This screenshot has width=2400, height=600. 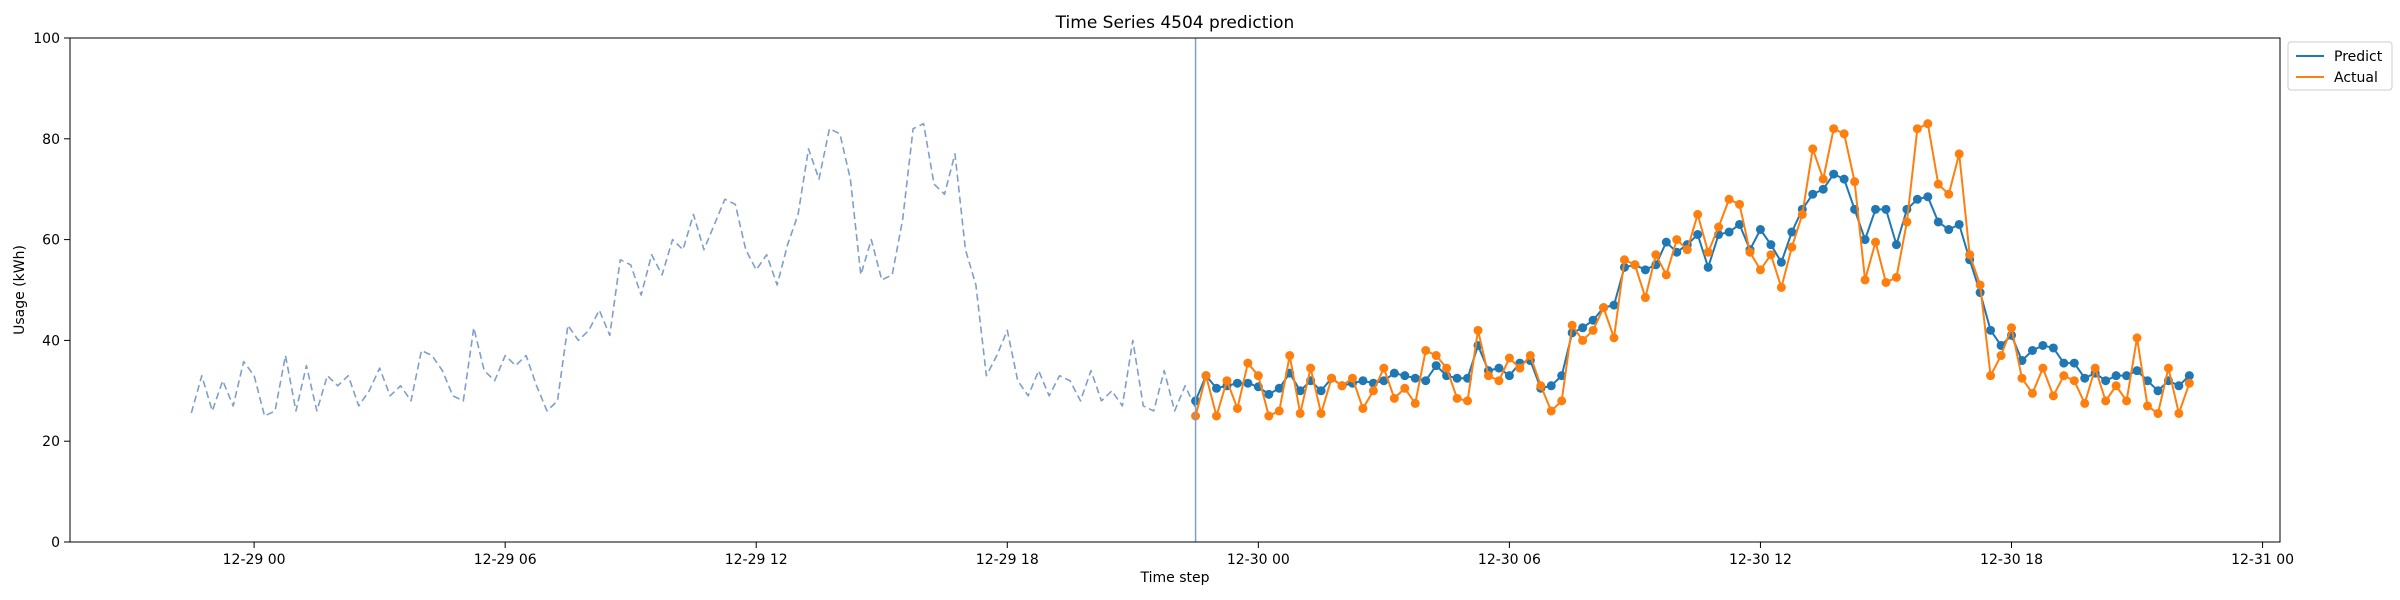 I want to click on x-tick-label: 12-29 18, so click(x=1007, y=560).